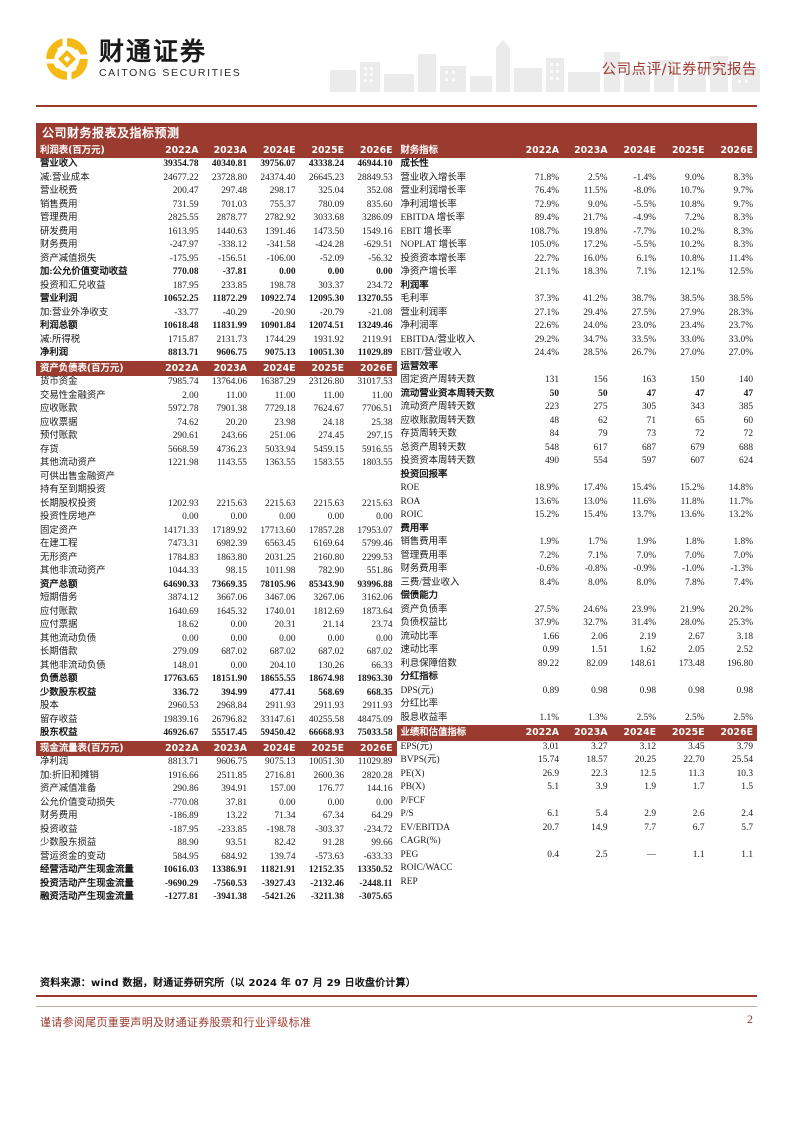 The width and height of the screenshot is (793, 1122). What do you see at coordinates (372, 368) in the screenshot?
I see `column-header-2026E: 2026E` at bounding box center [372, 368].